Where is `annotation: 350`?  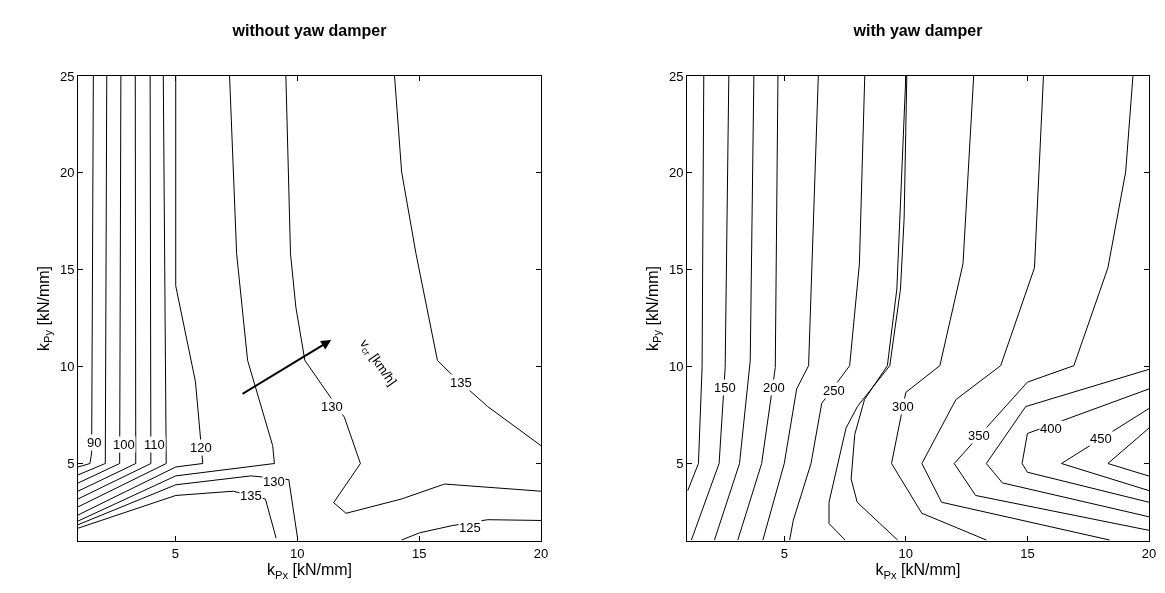
annotation: 350 is located at coordinates (979, 435).